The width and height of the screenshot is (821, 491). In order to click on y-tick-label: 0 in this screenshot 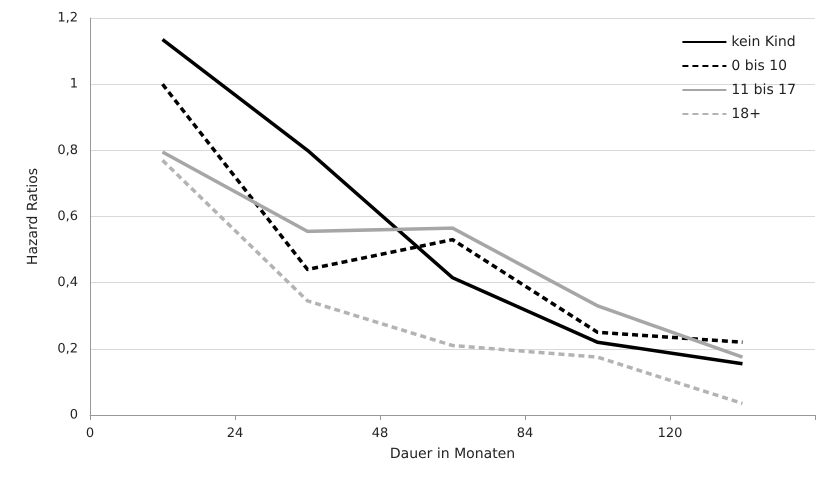, I will do `click(74, 415)`.